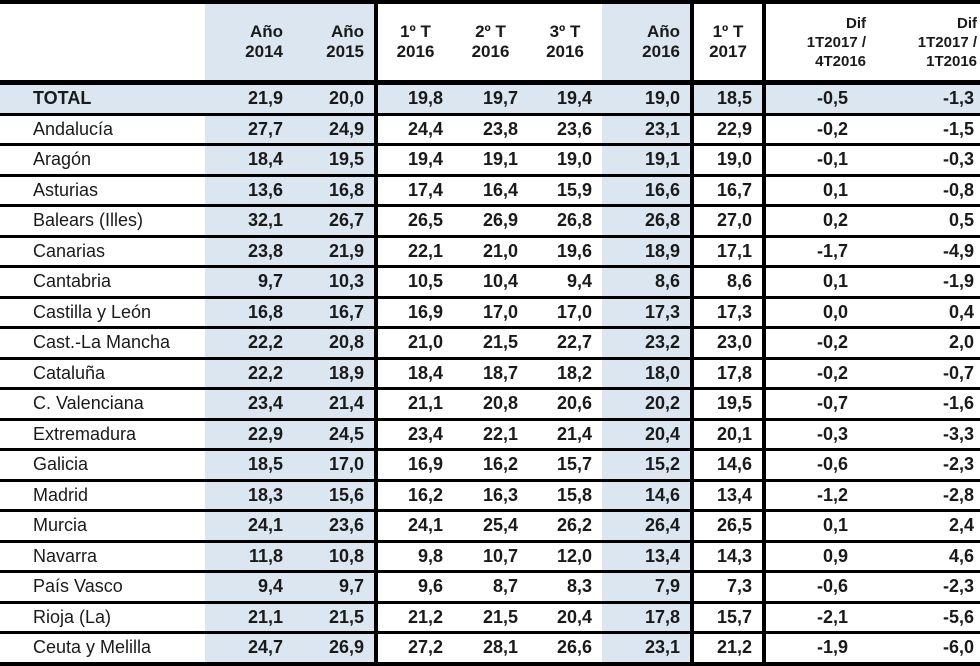  Describe the element at coordinates (335, 282) in the screenshot. I see `value-ano-2015: 10,3` at that location.